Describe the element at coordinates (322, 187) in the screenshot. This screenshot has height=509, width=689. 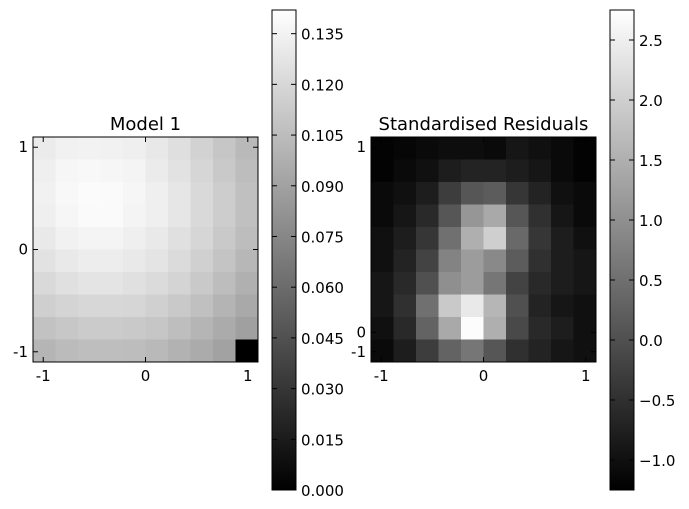
I see `colorbar-tick-label: 0.090` at that location.